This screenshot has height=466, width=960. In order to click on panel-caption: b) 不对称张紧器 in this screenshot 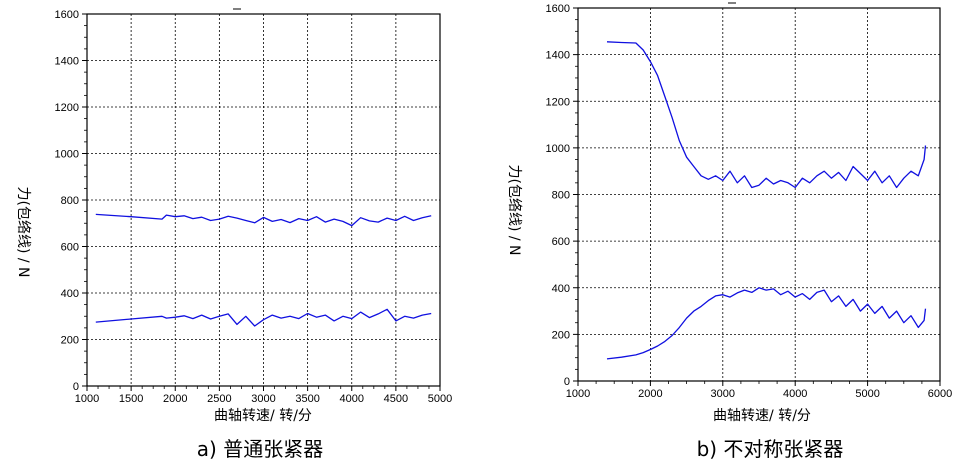, I will do `click(770, 449)`.